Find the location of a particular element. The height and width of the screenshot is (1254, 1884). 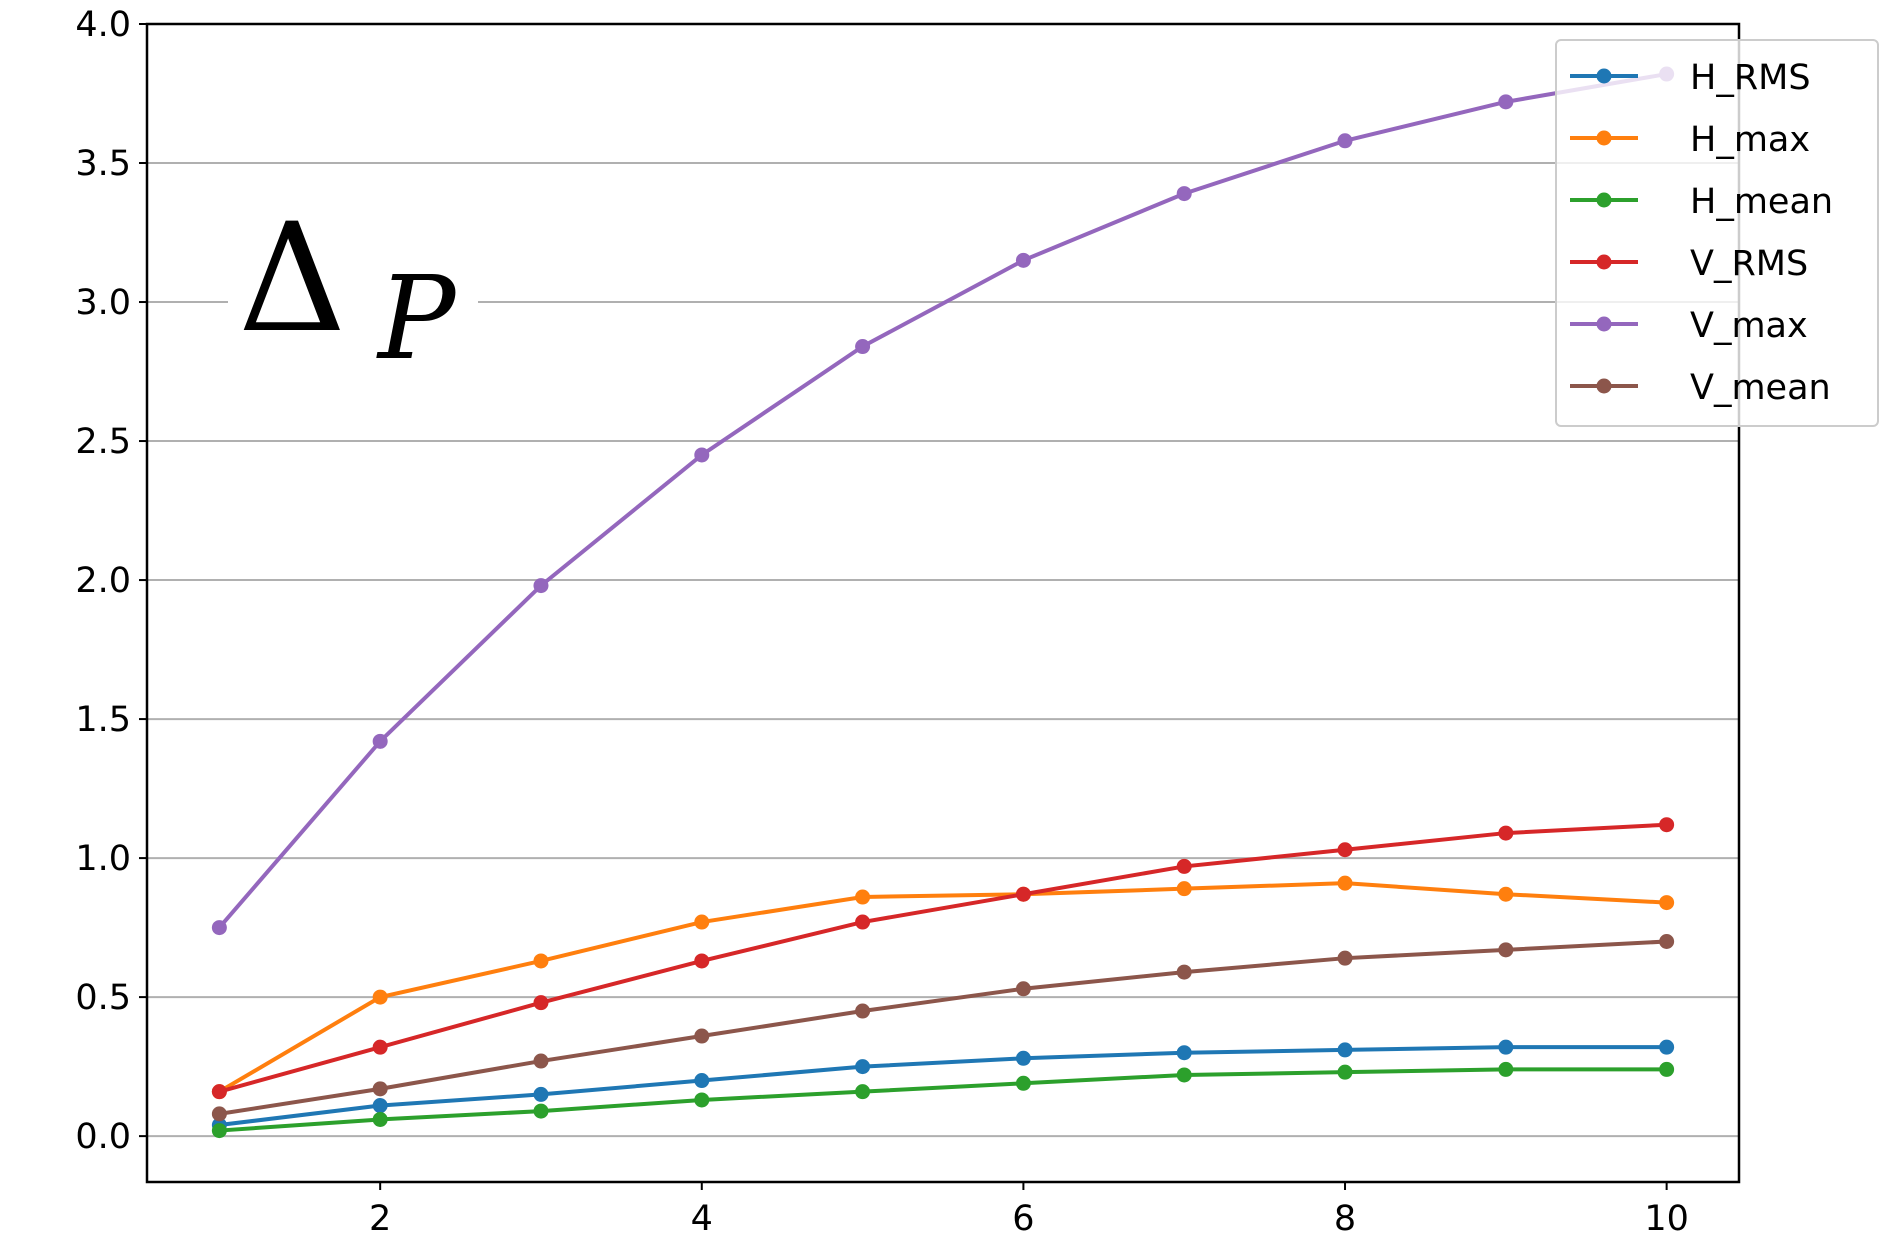

y-tick-label: 0.5 is located at coordinates (103, 998).